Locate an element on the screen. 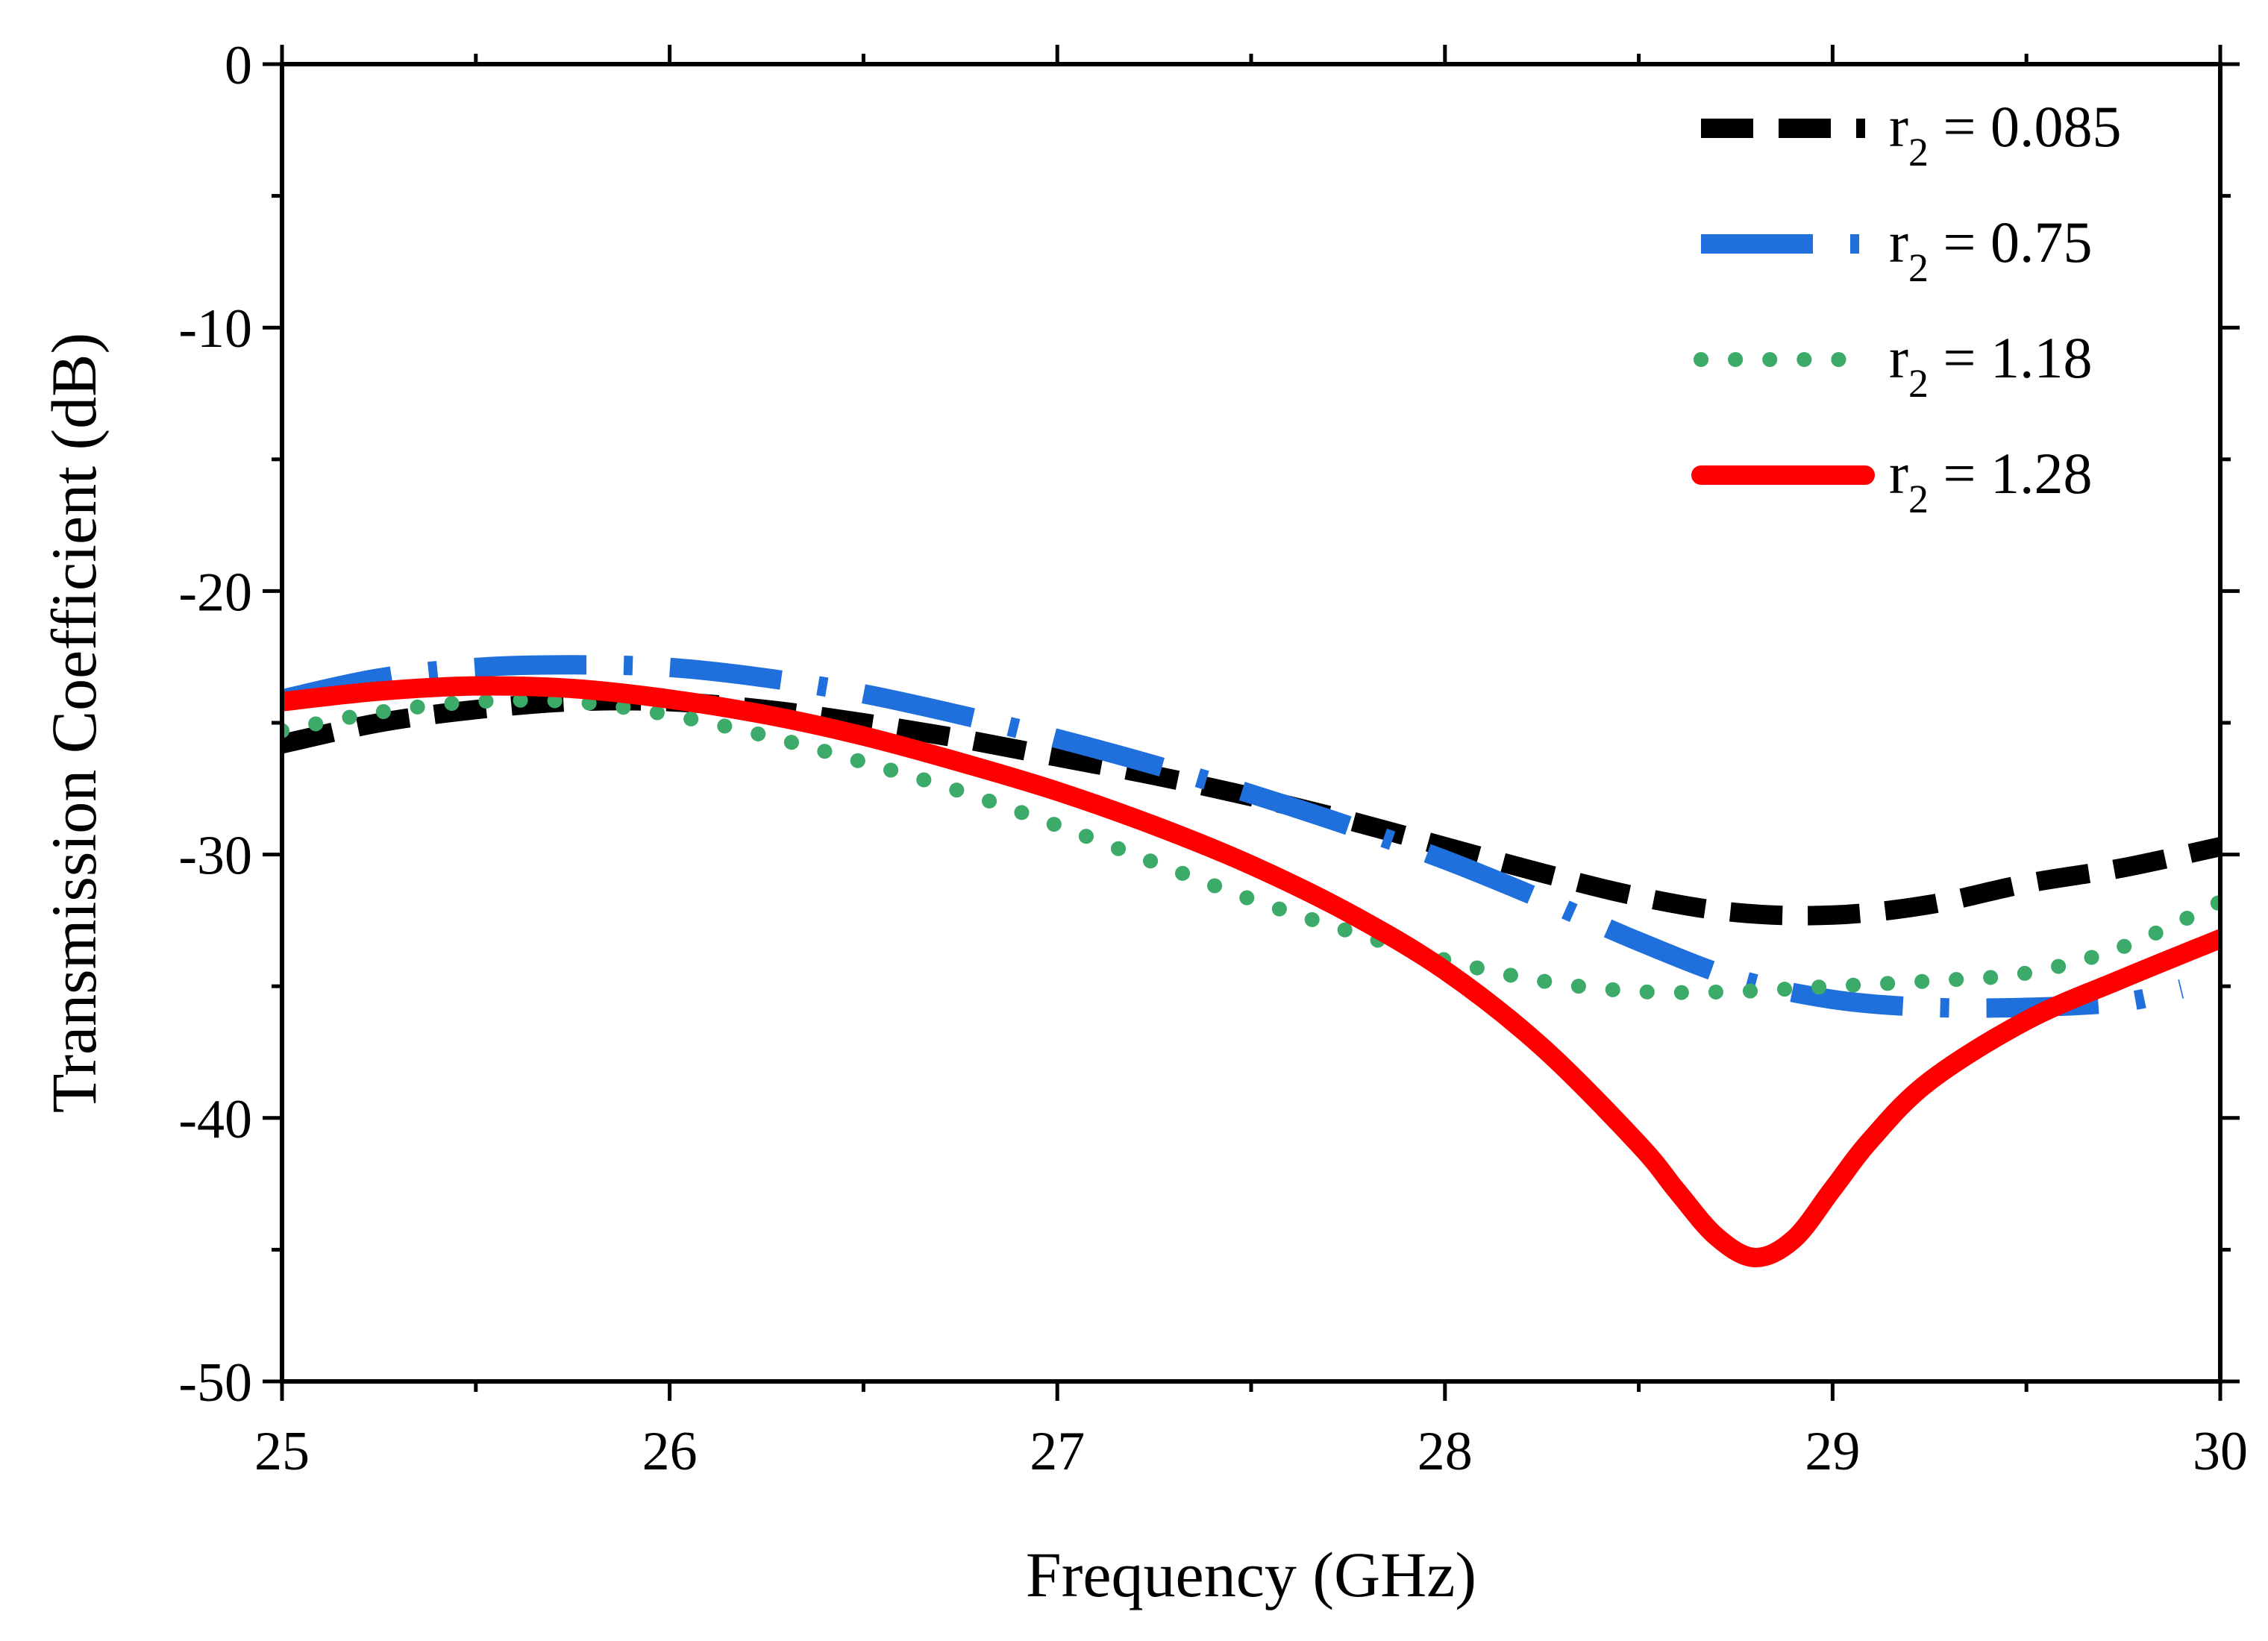  y-tick-label: 0 is located at coordinates (238, 65).